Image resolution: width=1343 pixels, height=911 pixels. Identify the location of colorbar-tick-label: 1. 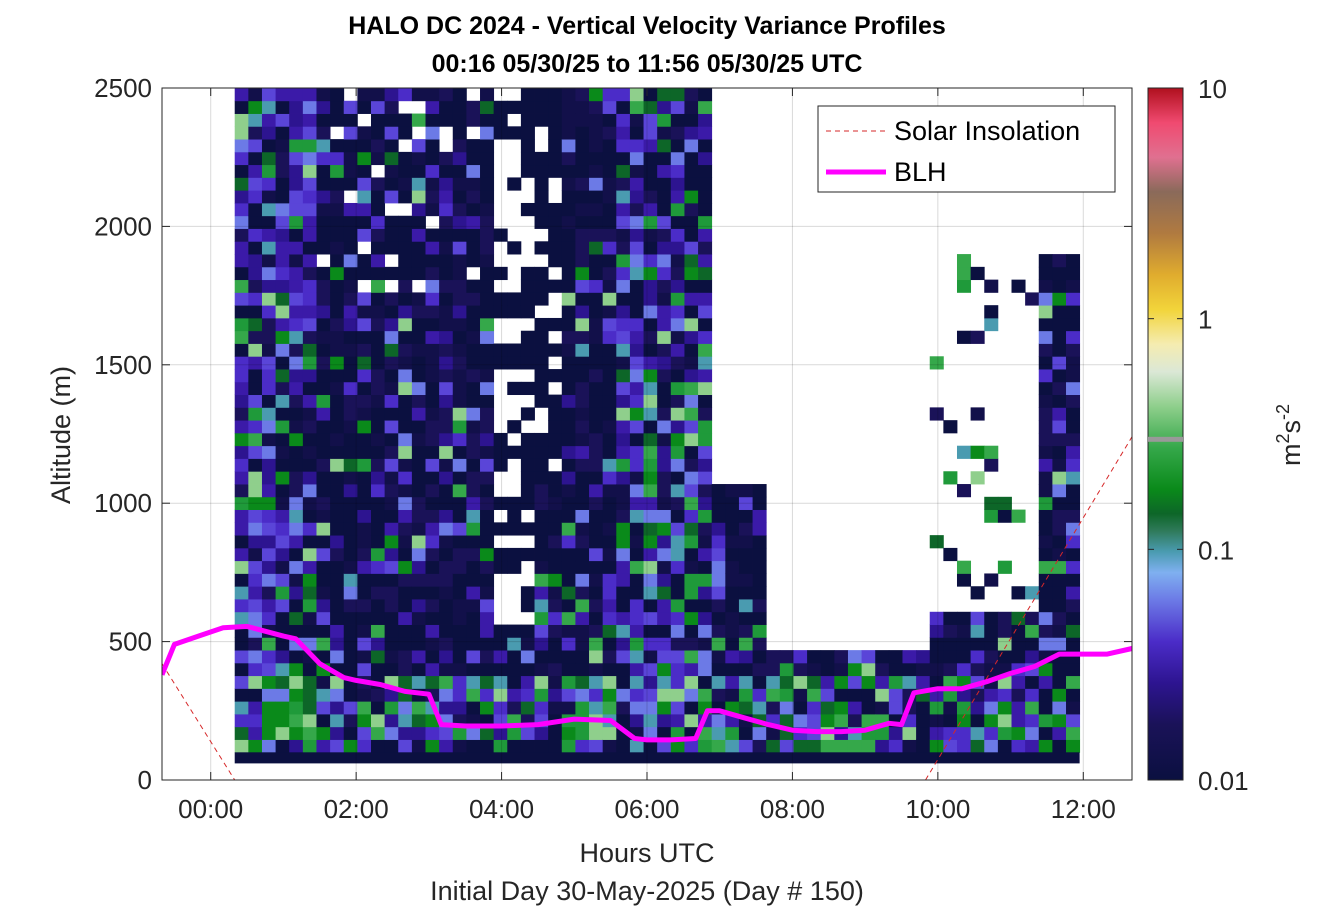
(1205, 320).